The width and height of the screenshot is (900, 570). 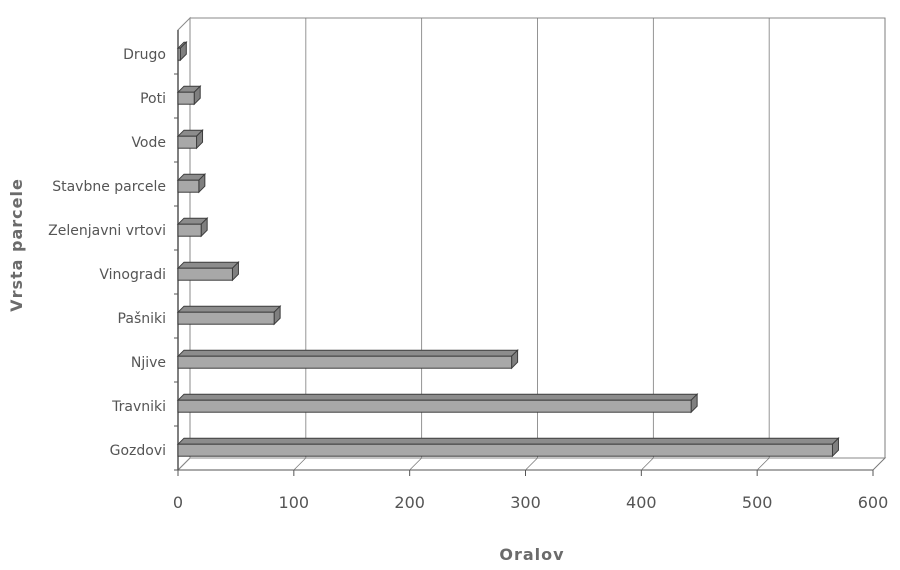 What do you see at coordinates (148, 363) in the screenshot?
I see `category-label: Njive` at bounding box center [148, 363].